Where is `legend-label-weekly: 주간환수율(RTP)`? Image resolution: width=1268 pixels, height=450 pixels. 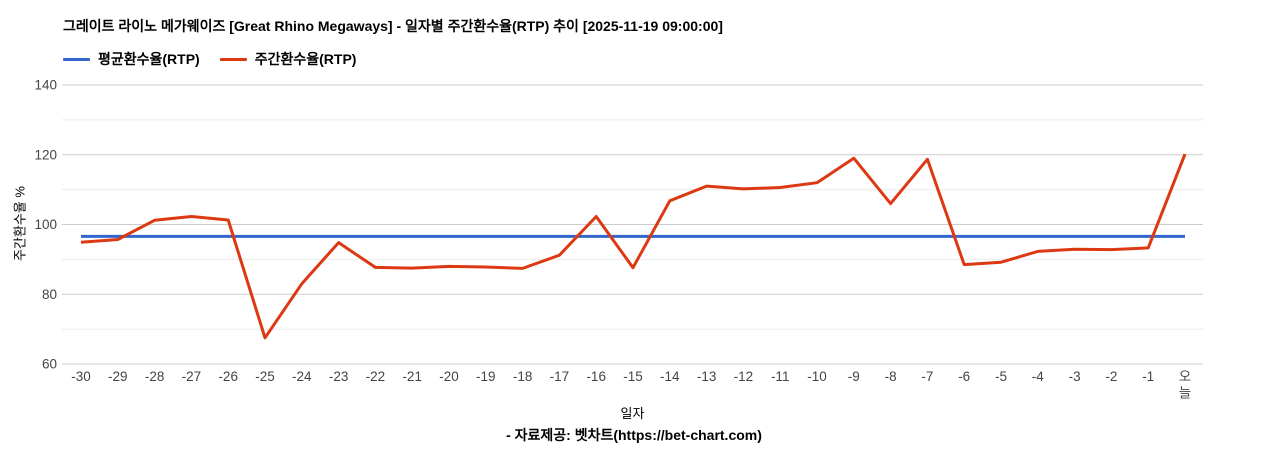
legend-label-weekly: 주간환수율(RTP) is located at coordinates (305, 59).